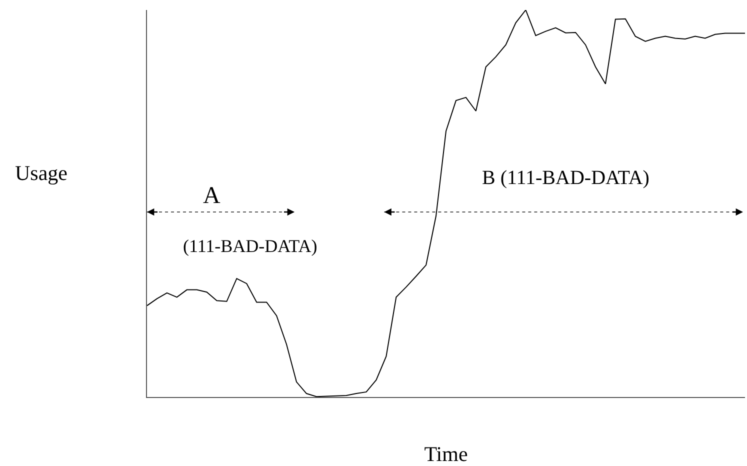 The width and height of the screenshot is (747, 466). I want to click on y-axis-title: Usage, so click(41, 173).